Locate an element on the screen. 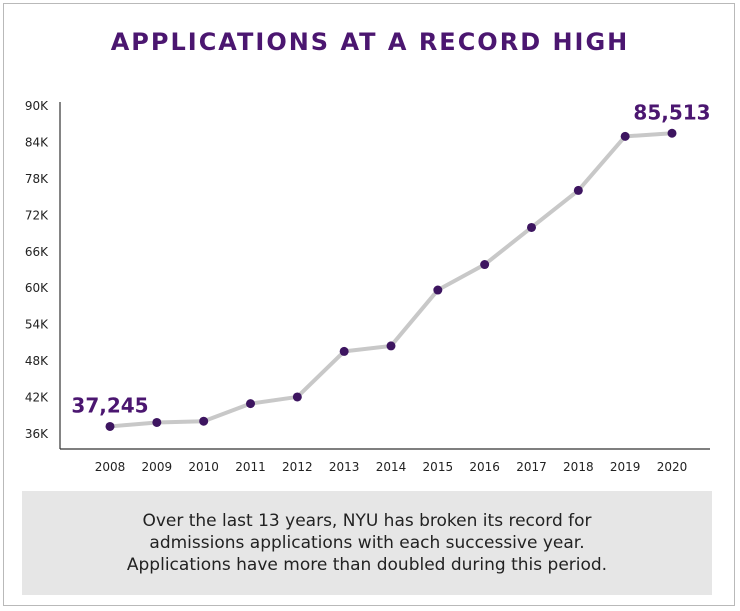 The width and height of the screenshot is (740, 611). chart-title: APPLICATIONS AT A RECORD HIGH is located at coordinates (370, 42).